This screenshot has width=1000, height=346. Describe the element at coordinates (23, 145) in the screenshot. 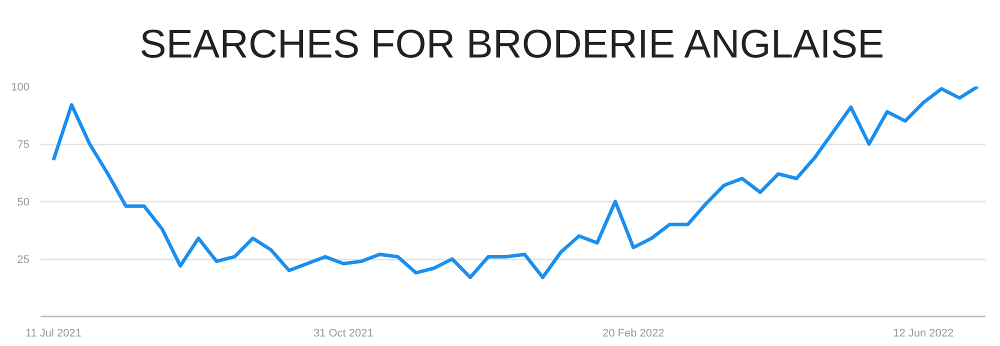

I see `y-tick-label: 75` at that location.